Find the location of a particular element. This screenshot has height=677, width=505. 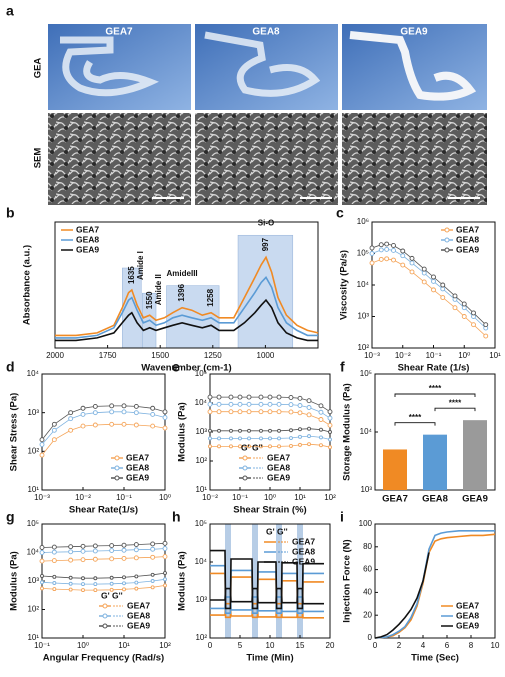

y-axis-label: Modulus (Pa) is located at coordinates (182, 432).